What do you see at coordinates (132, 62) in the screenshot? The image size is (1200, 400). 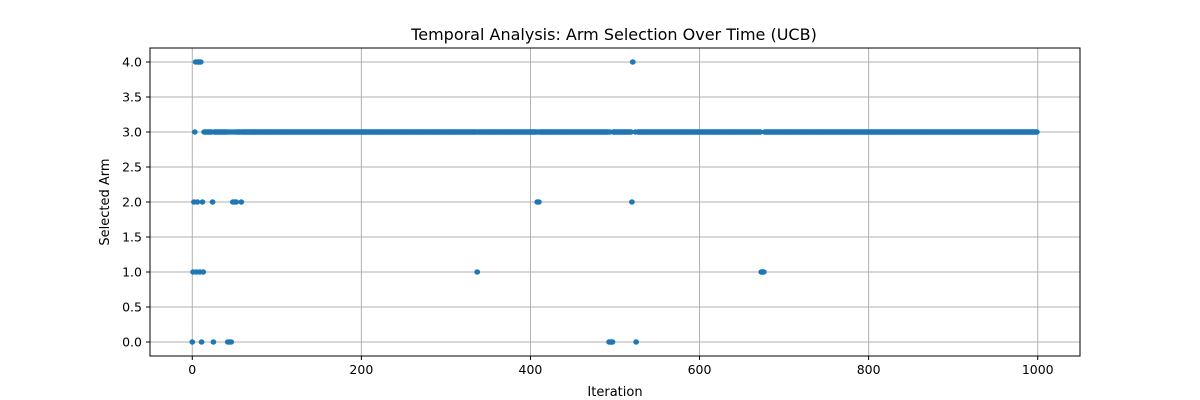 I see `y-tick-label: 4.0` at bounding box center [132, 62].